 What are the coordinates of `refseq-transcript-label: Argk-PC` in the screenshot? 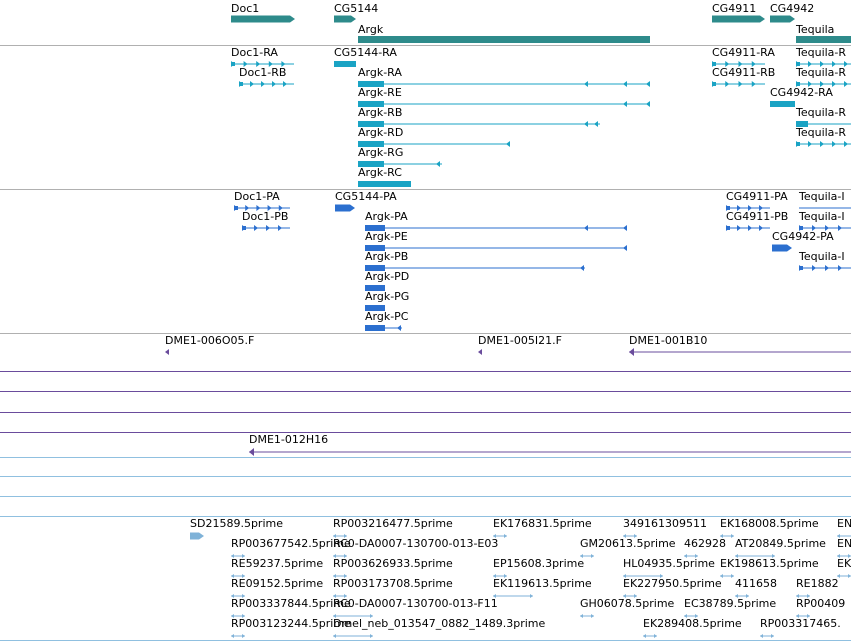 It's located at (387, 316).